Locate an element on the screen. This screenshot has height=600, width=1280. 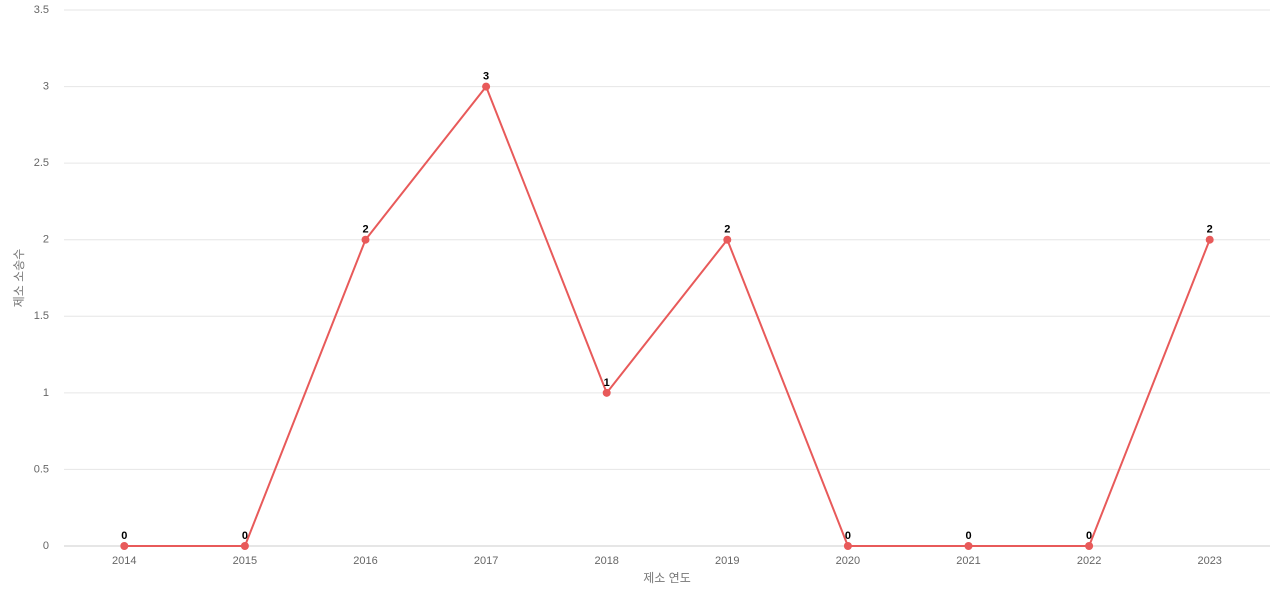
value-label: 1 is located at coordinates (607, 383).